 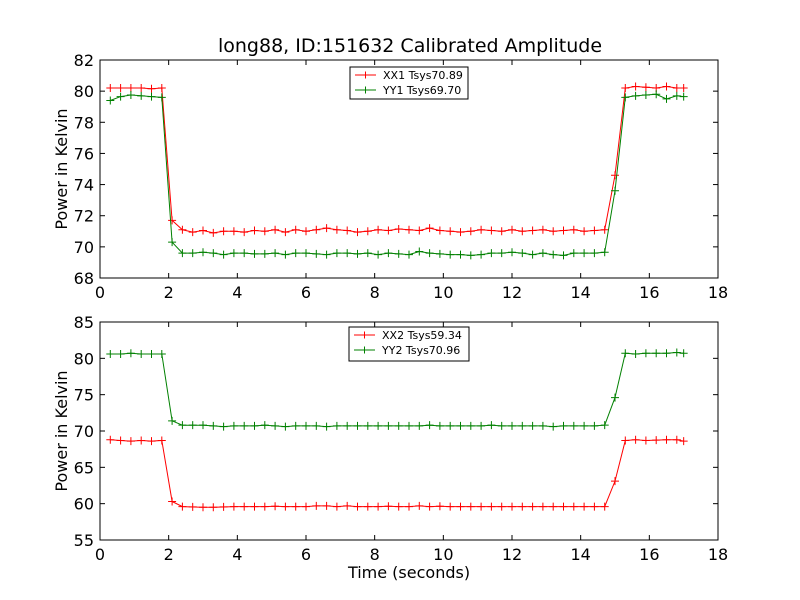 What do you see at coordinates (84, 322) in the screenshot?
I see `y-tick-label: 85` at bounding box center [84, 322].